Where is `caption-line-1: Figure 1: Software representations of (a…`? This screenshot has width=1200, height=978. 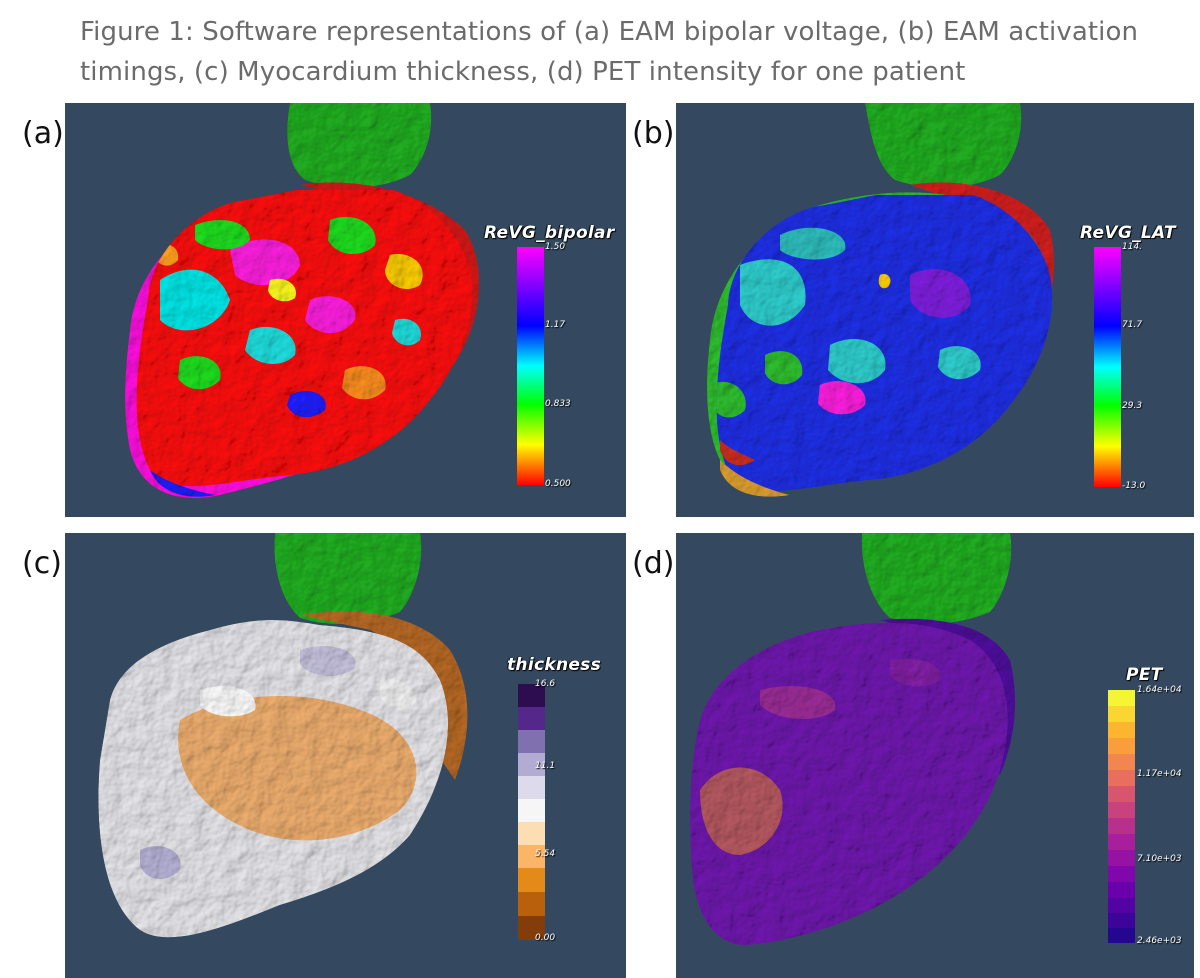
caption-line-1: Figure 1: Software representations of (a… is located at coordinates (609, 32).